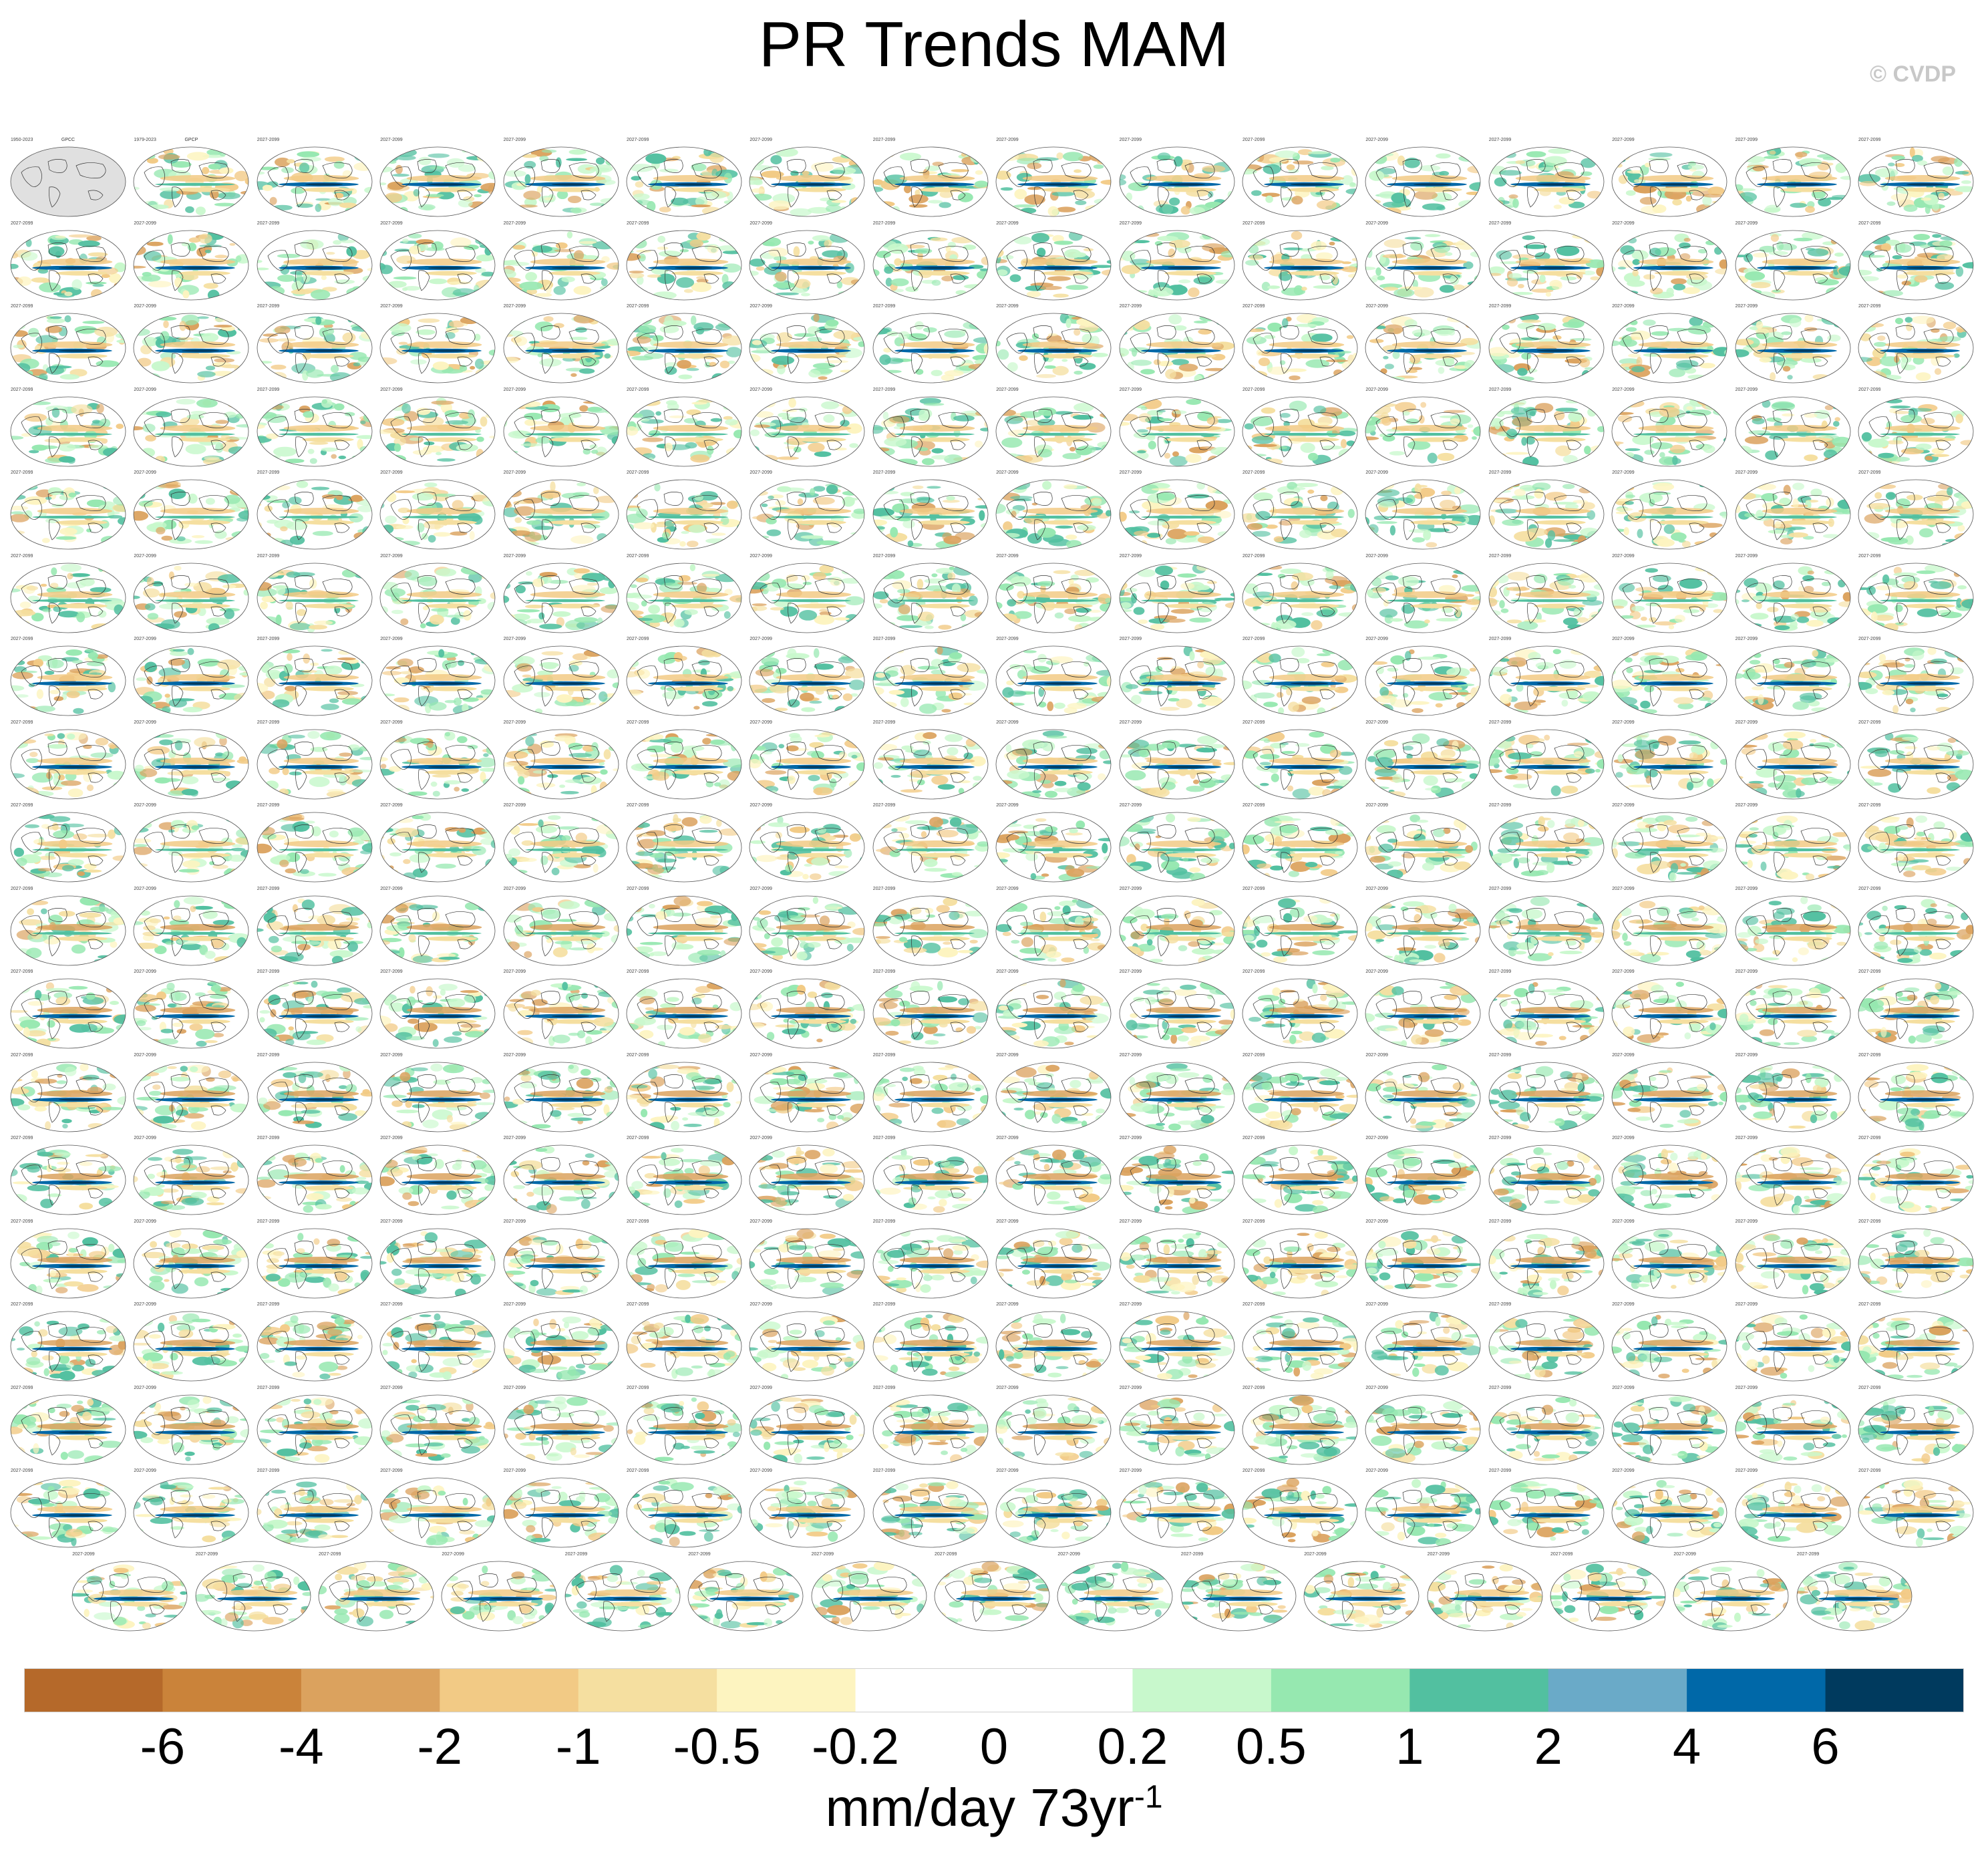 Image resolution: width=1988 pixels, height=1858 pixels. What do you see at coordinates (191, 140) in the screenshot?
I see `panel-dataset-label: GPCP` at bounding box center [191, 140].